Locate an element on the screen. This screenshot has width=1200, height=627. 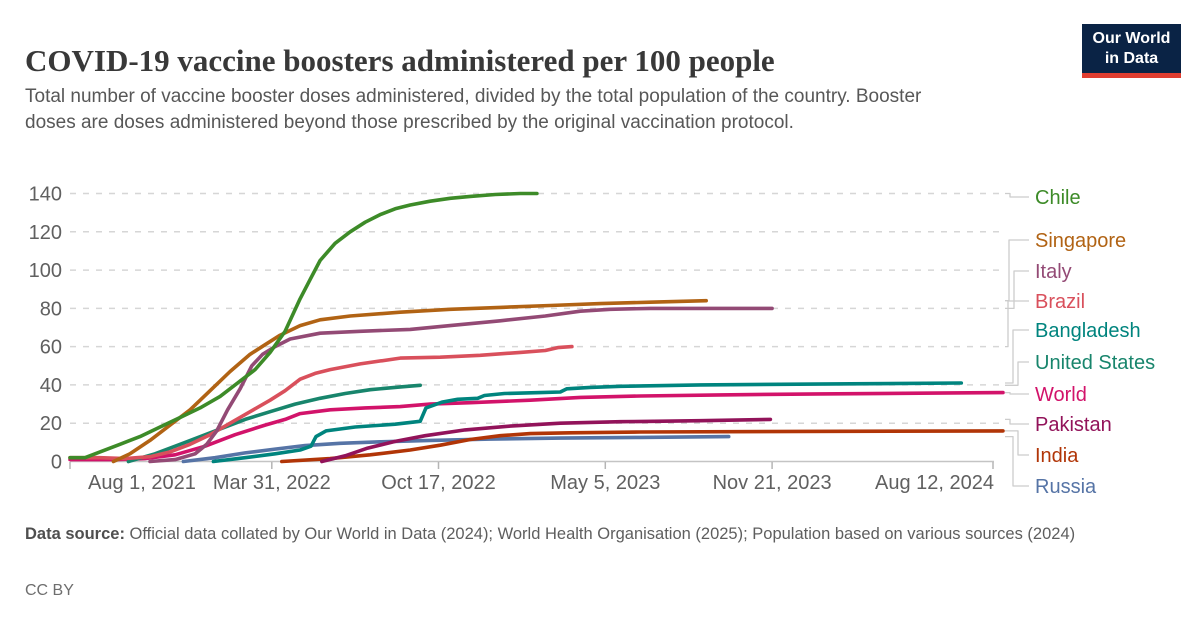
series-line-russia is located at coordinates (456, 449).